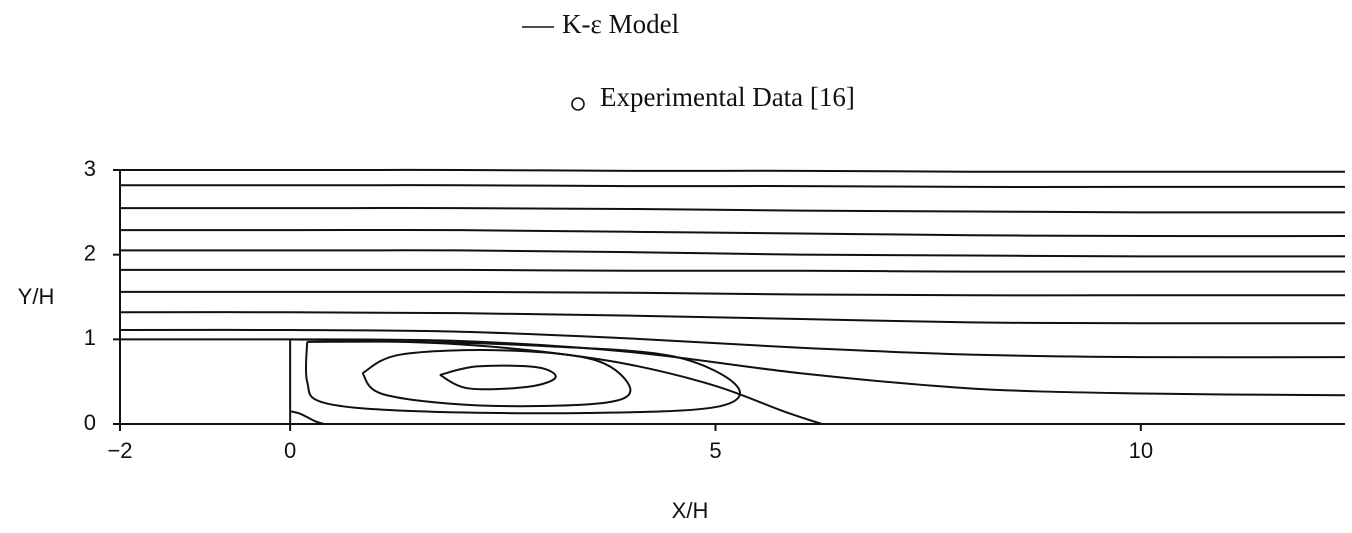 This screenshot has height=533, width=1352. I want to click on y-tick-label: 2, so click(90, 252).